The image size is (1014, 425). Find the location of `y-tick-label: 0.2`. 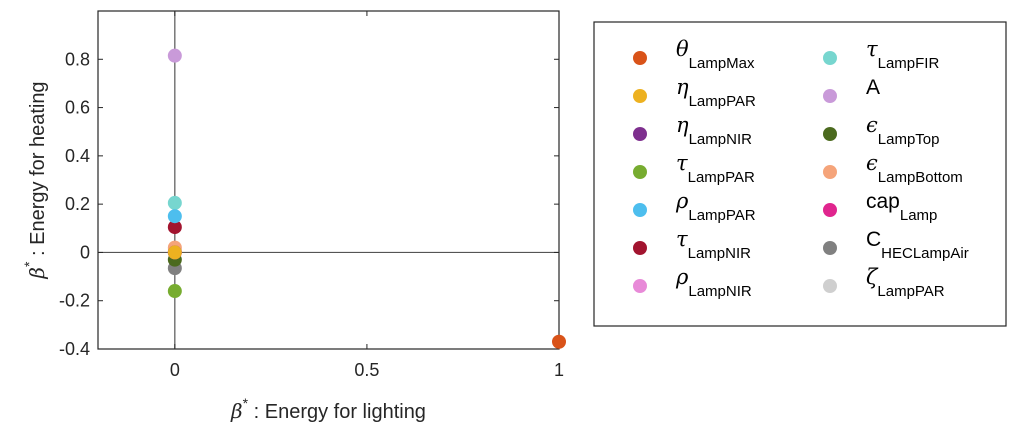

y-tick-label: 0.2 is located at coordinates (77, 204).